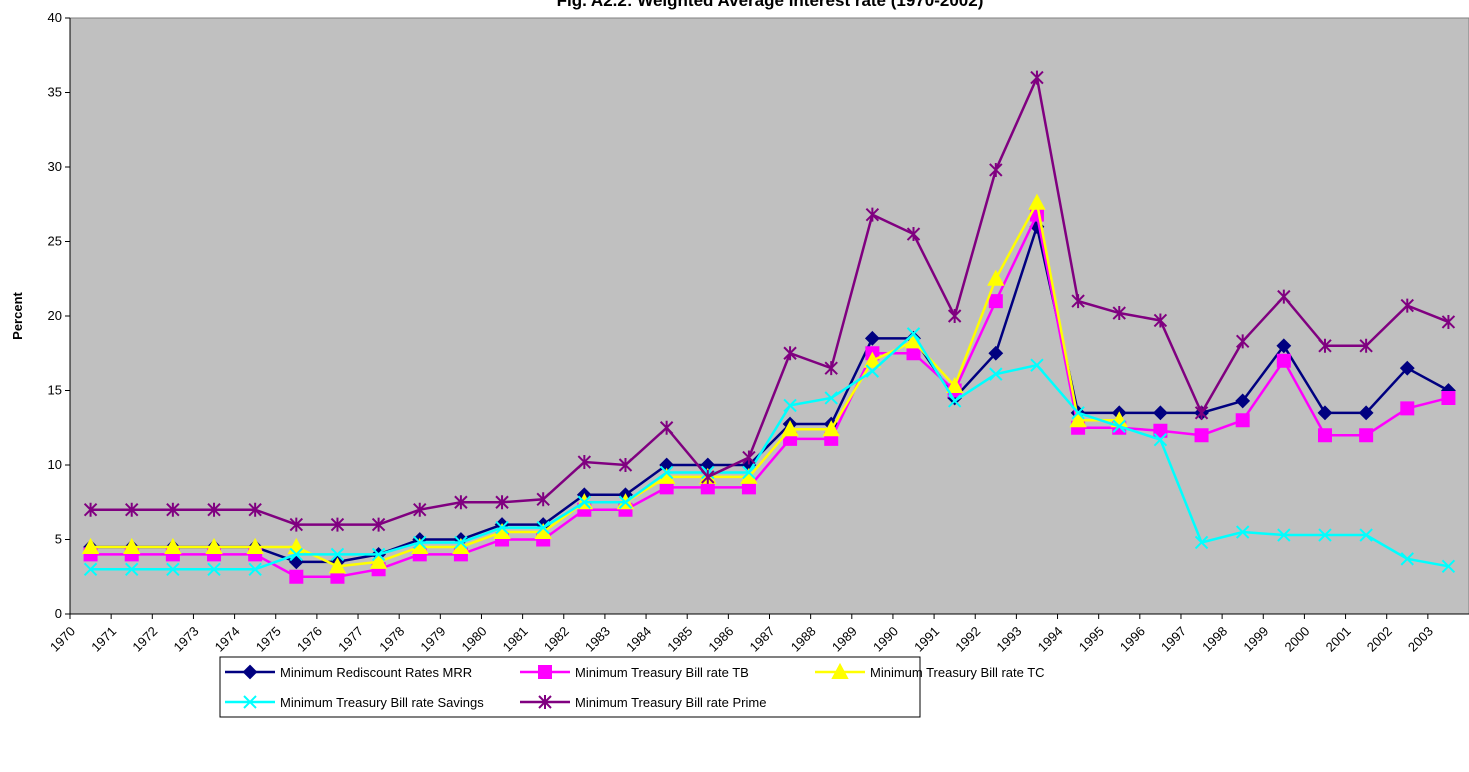 The height and width of the screenshot is (772, 1469). I want to click on y-tick-label: 5, so click(58, 539).